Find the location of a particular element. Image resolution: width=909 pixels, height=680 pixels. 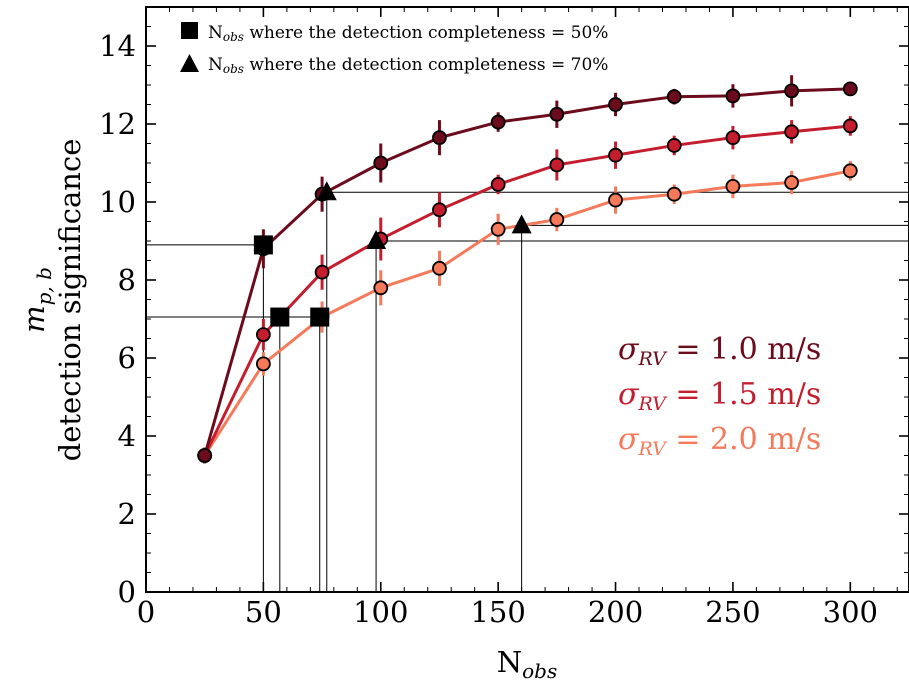

x-tick-label-1: 50 is located at coordinates (263, 612).